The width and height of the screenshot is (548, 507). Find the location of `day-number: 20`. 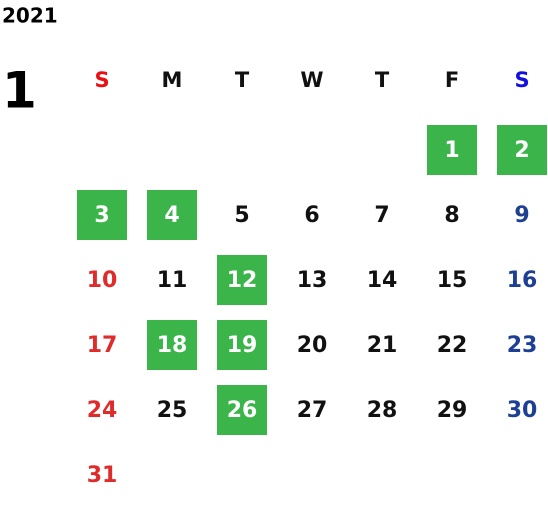

day-number: 20 is located at coordinates (312, 345).